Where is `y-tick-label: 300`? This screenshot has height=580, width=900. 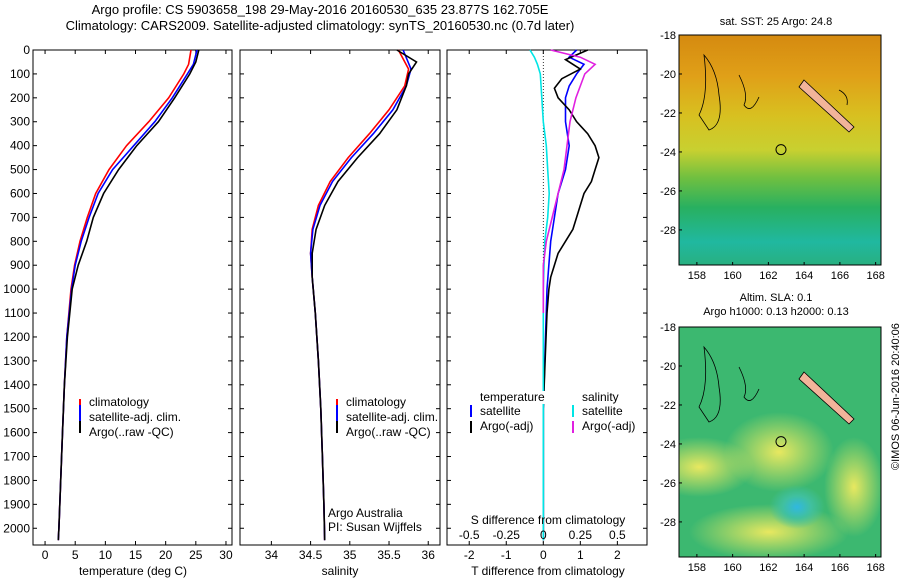 y-tick-label: 300 is located at coordinates (20, 122).